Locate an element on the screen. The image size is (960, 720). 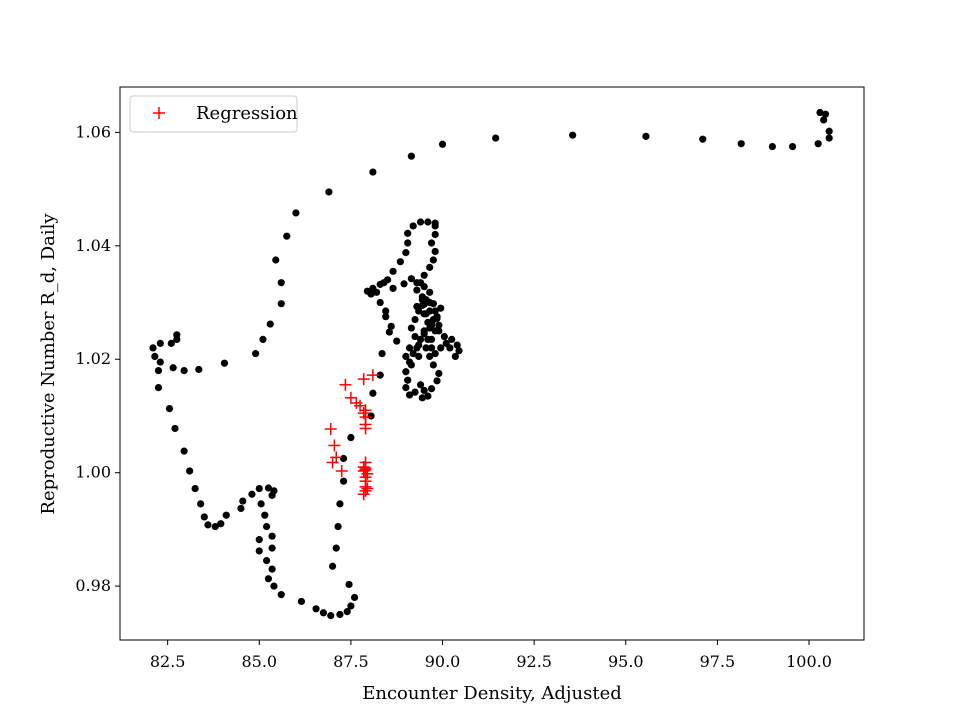
x-tick-label: 82.5 is located at coordinates (168, 661).